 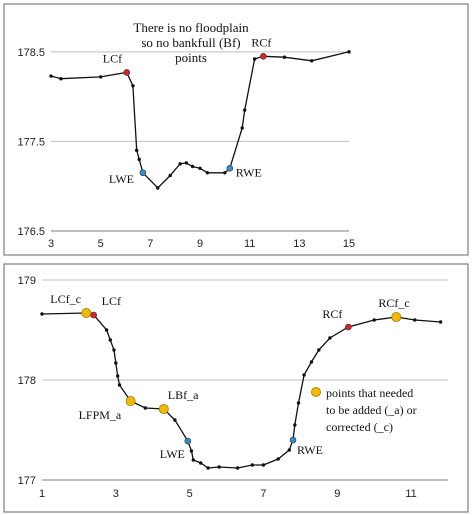 What do you see at coordinates (31, 142) in the screenshot?
I see `y-tick-label: 177.5` at bounding box center [31, 142].